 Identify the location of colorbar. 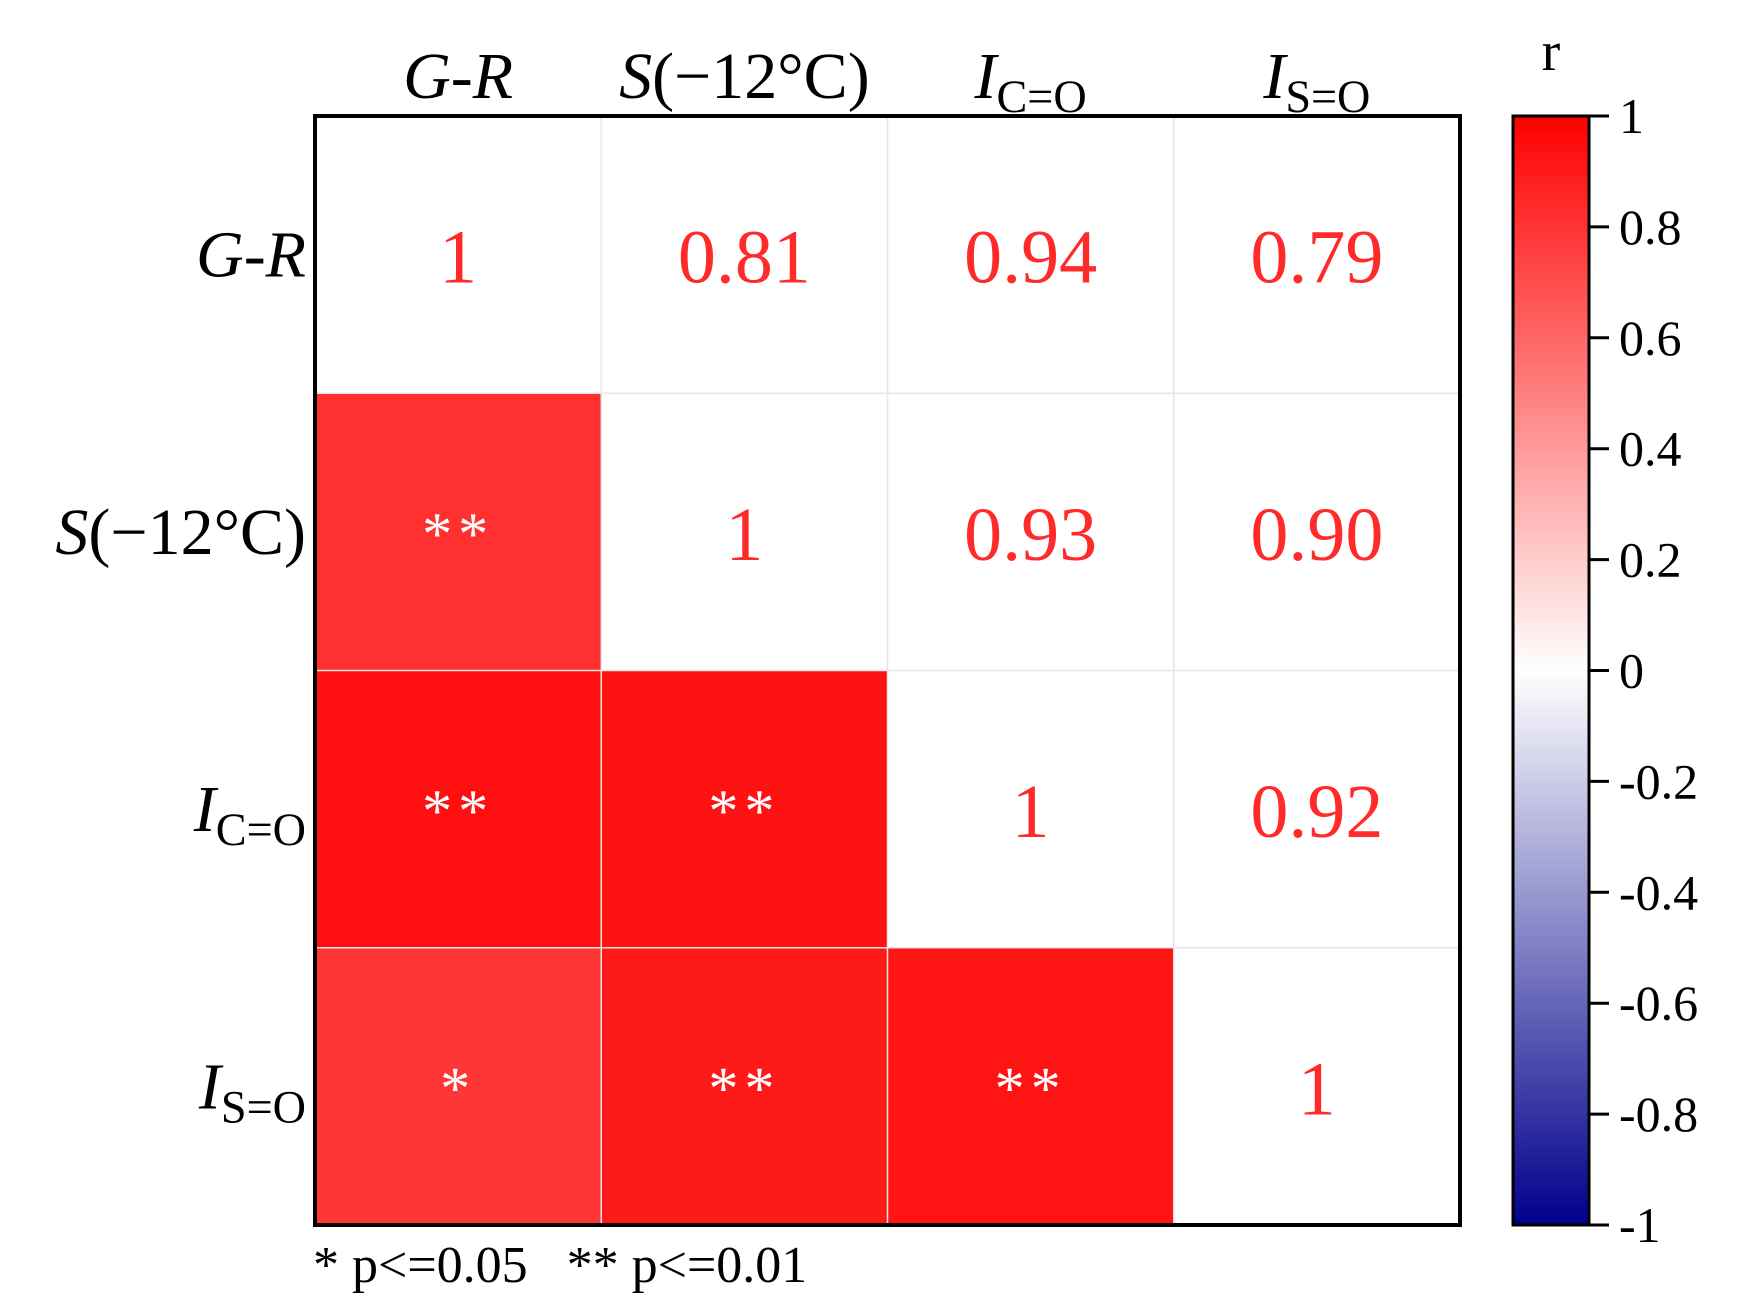
(1551, 670).